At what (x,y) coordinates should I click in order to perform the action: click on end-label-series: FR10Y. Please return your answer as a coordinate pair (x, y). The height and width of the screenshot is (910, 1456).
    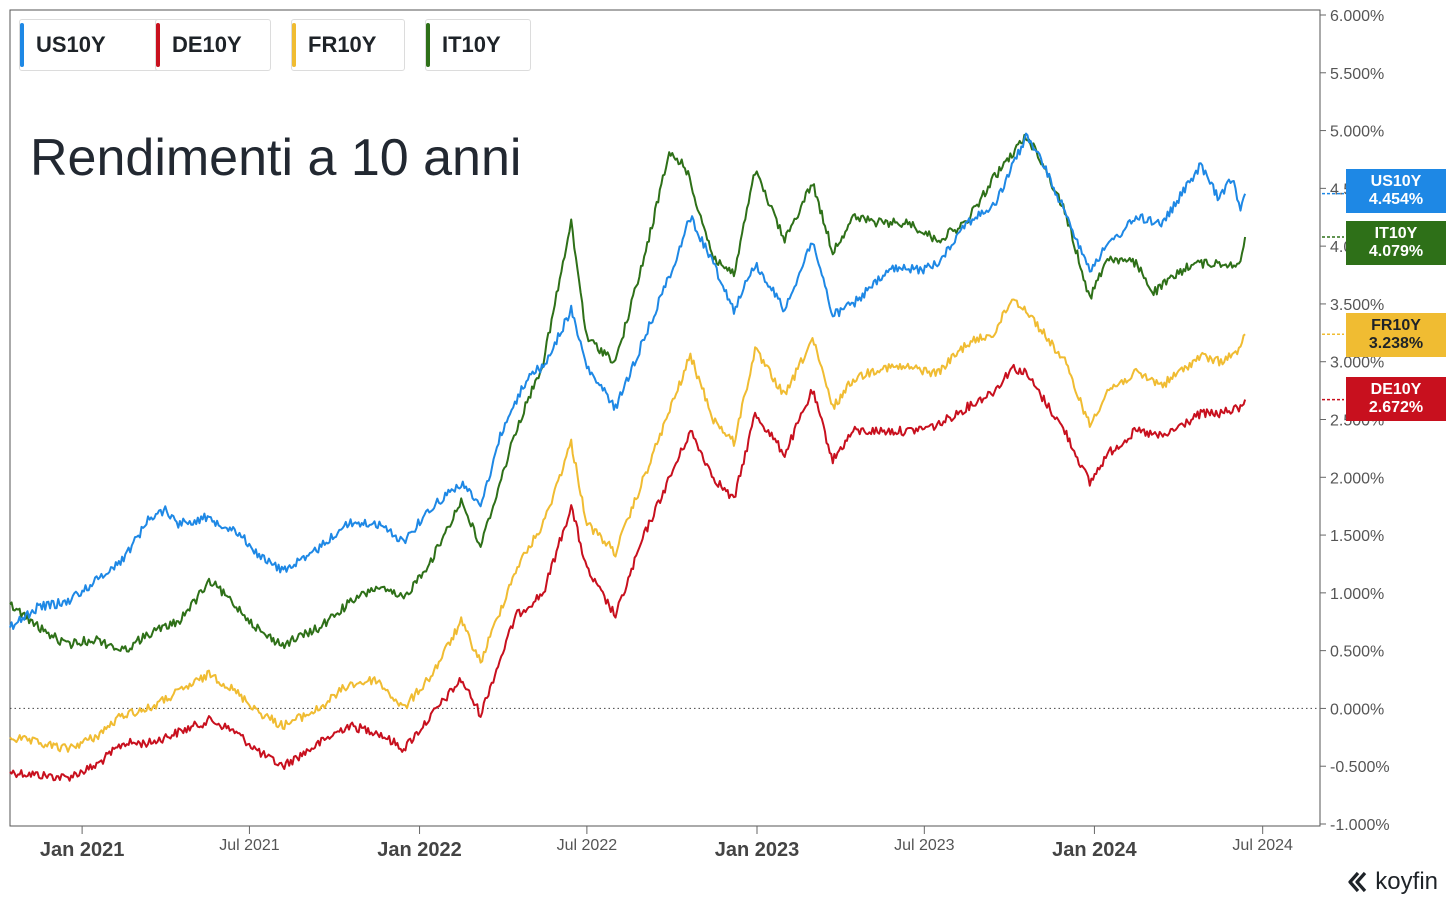
    Looking at the image, I should click on (1396, 325).